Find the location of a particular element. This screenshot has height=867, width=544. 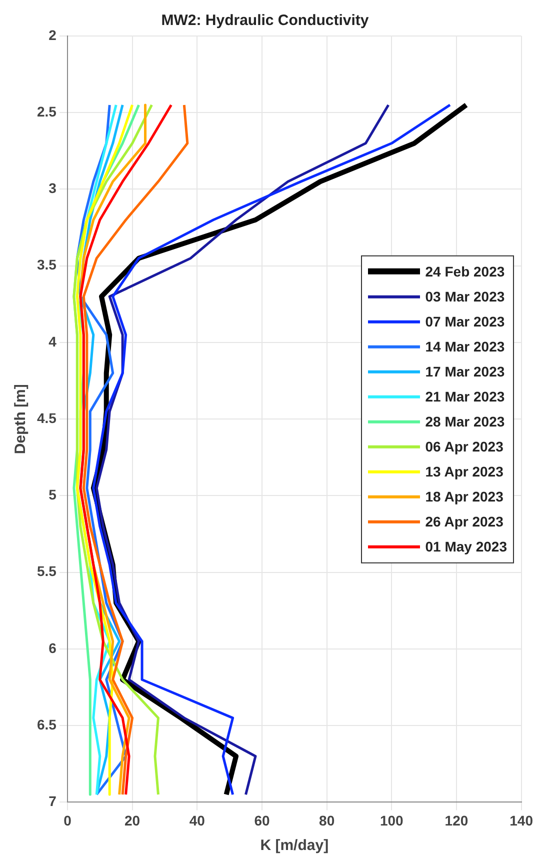

legend-label: 03 Mar 2023 is located at coordinates (465, 296).